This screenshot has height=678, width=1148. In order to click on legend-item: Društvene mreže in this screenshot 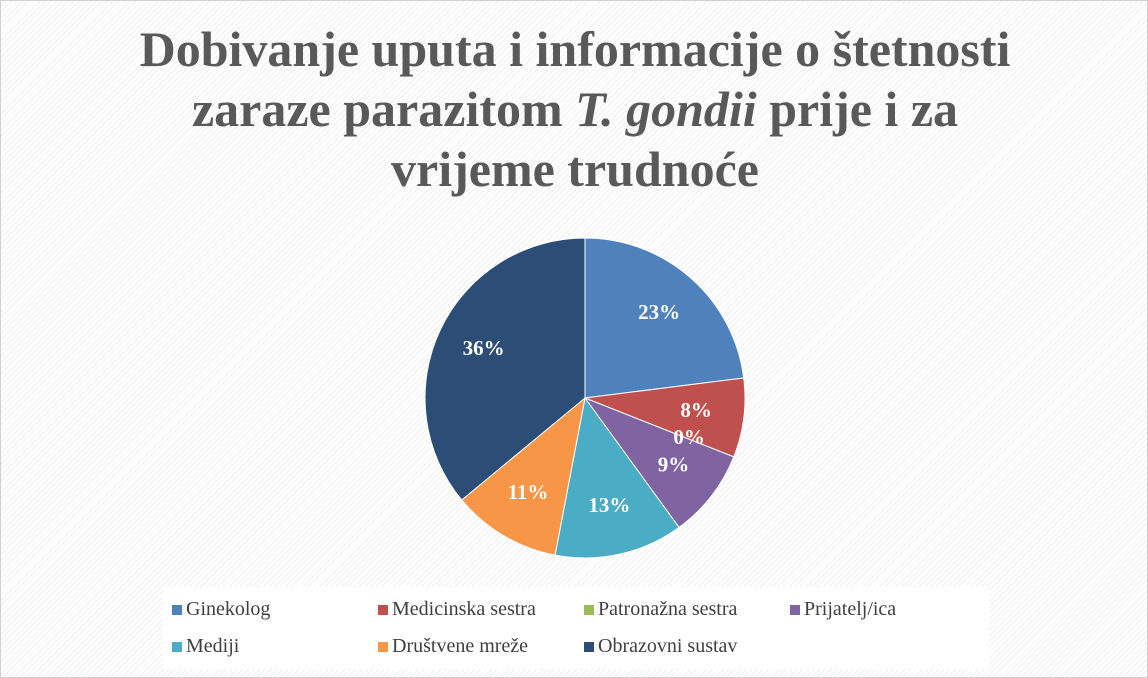, I will do `click(472, 646)`.